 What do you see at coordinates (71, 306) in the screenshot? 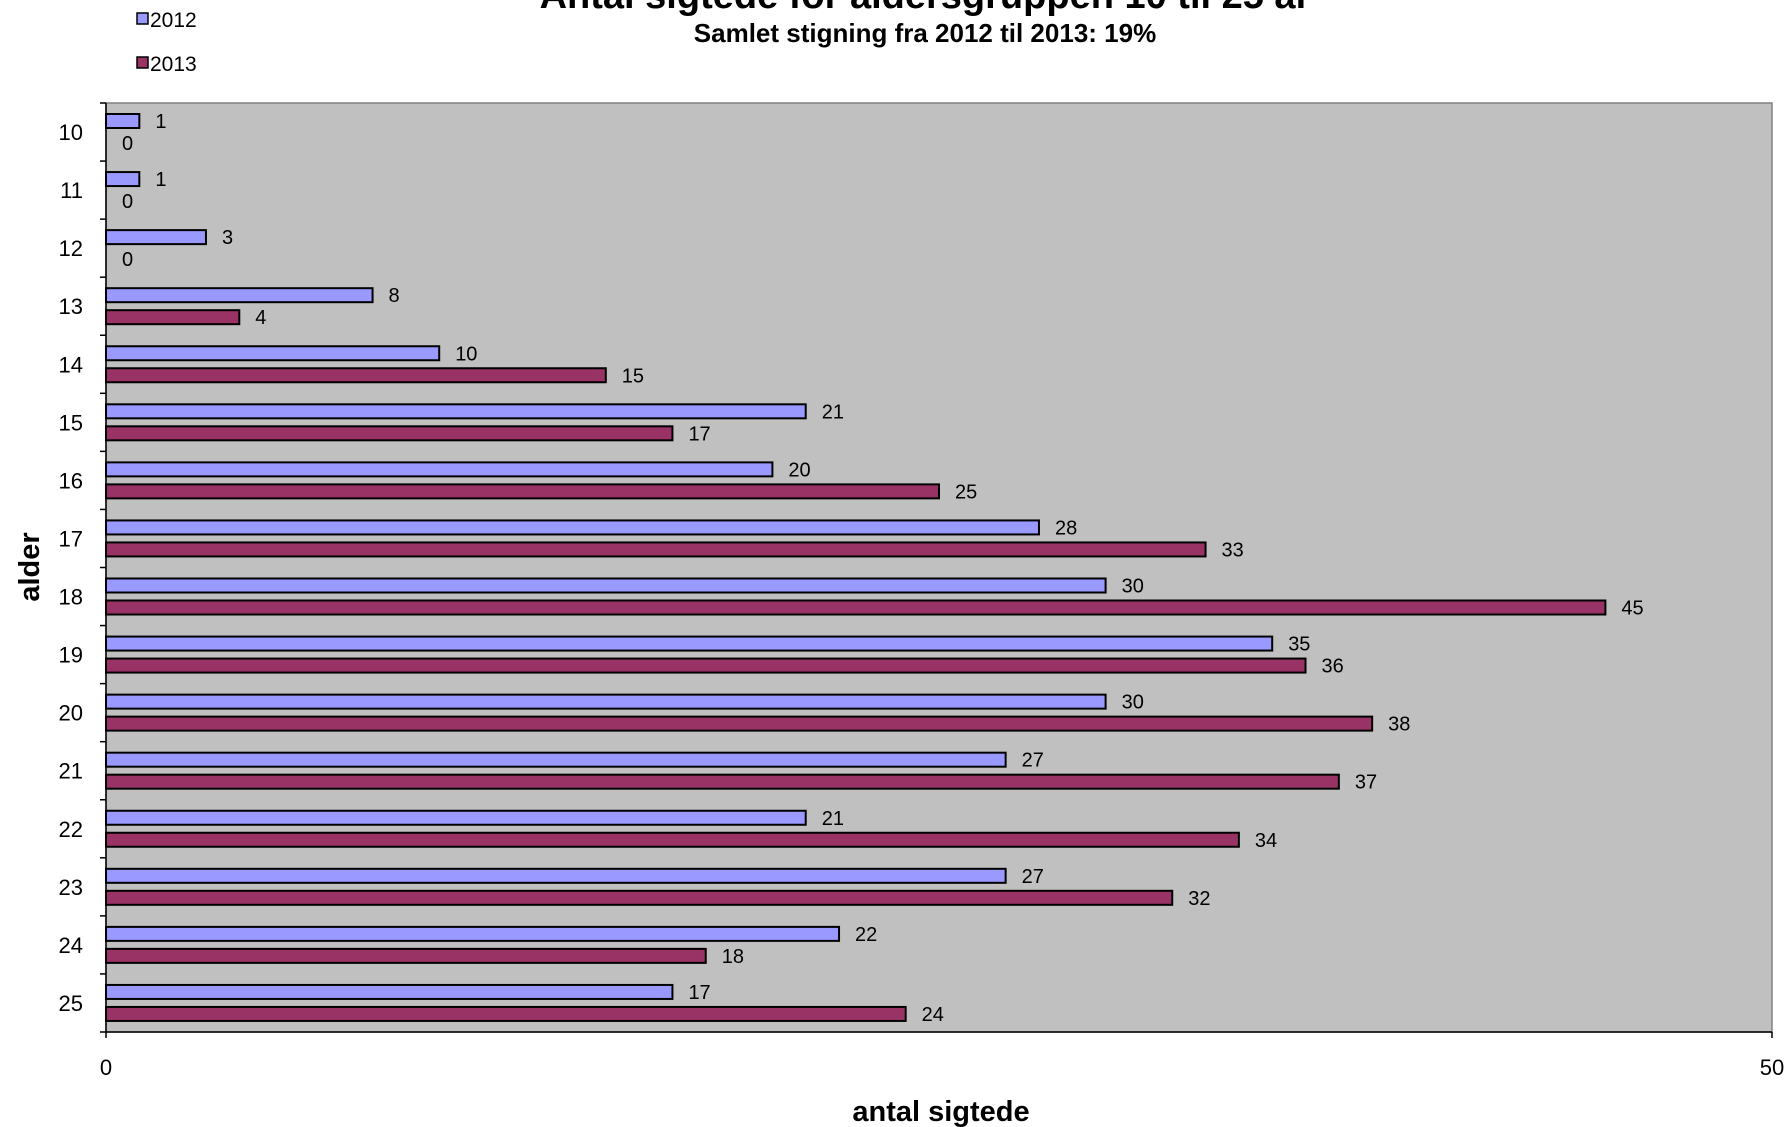
I see `y-tick-label-13: 13` at bounding box center [71, 306].